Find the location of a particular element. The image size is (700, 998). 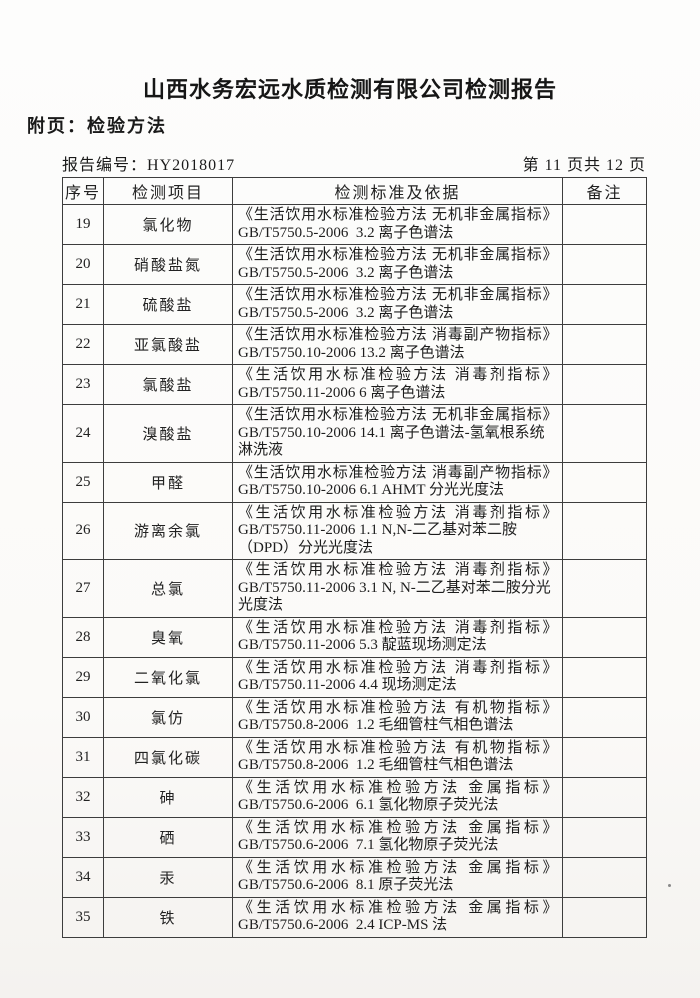

row-no-cell: 32 is located at coordinates (83, 797).